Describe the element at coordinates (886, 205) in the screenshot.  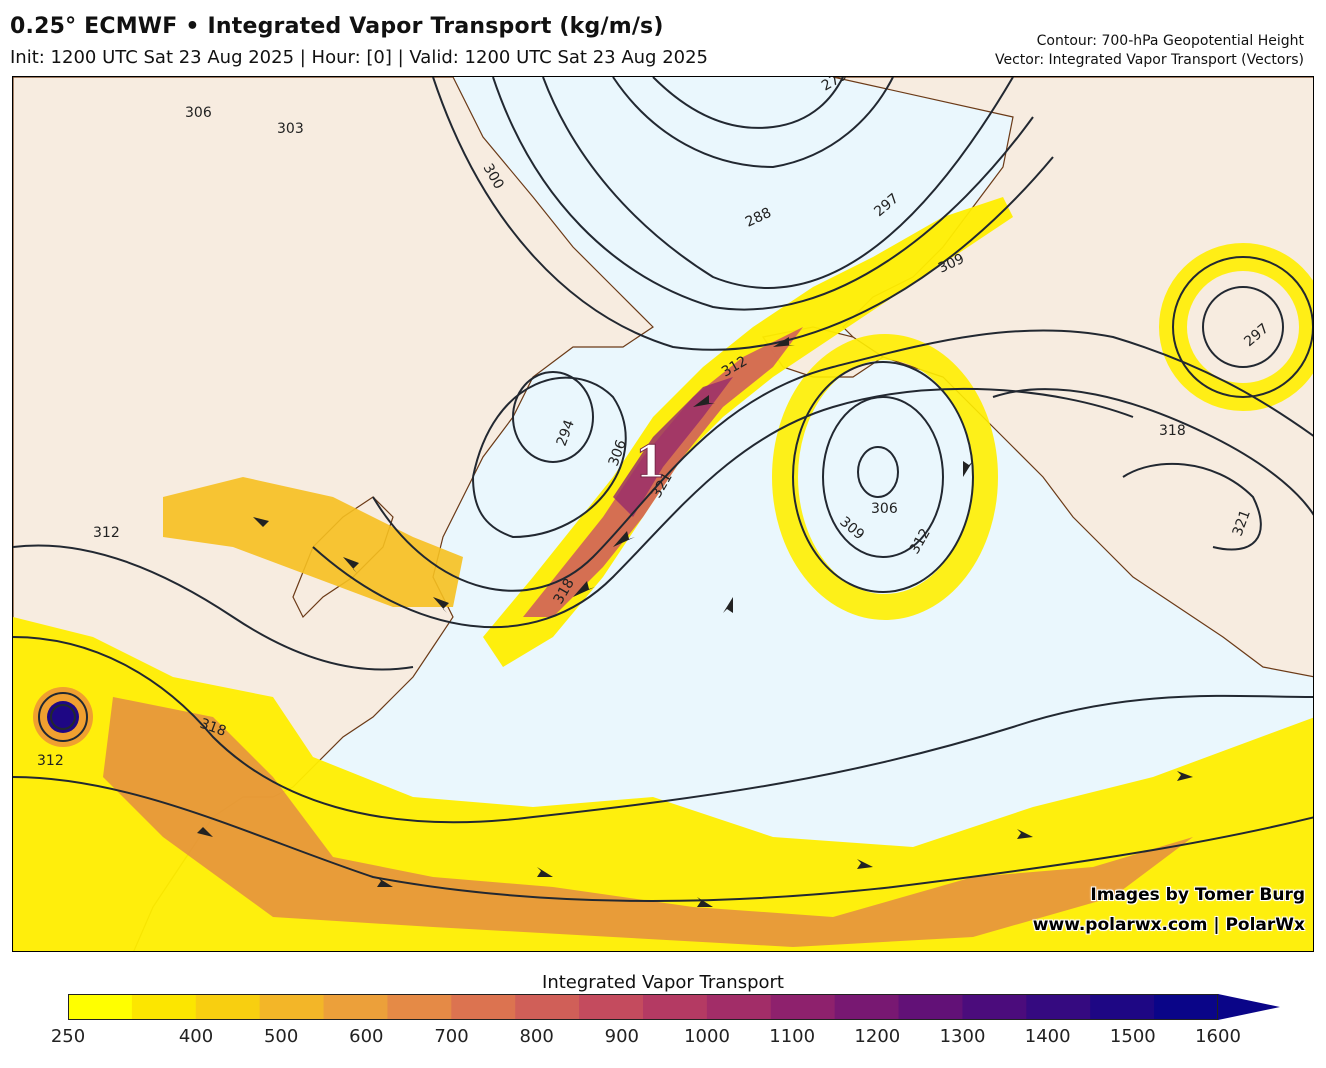
I see `contour-label: 297` at that location.